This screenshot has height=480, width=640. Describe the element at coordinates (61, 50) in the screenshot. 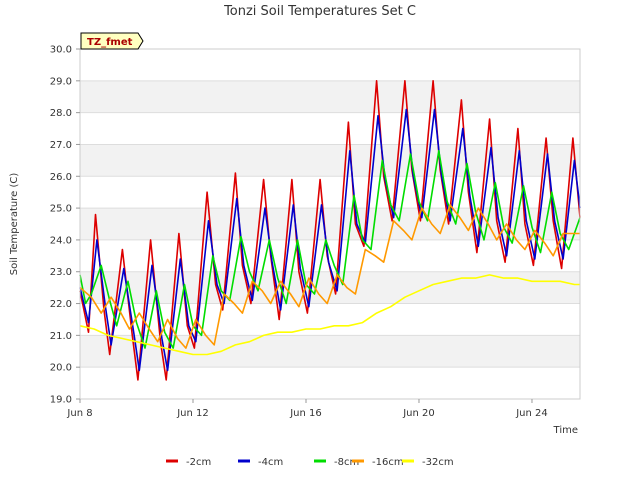

I see `y-tick-label: 30.0` at that location.